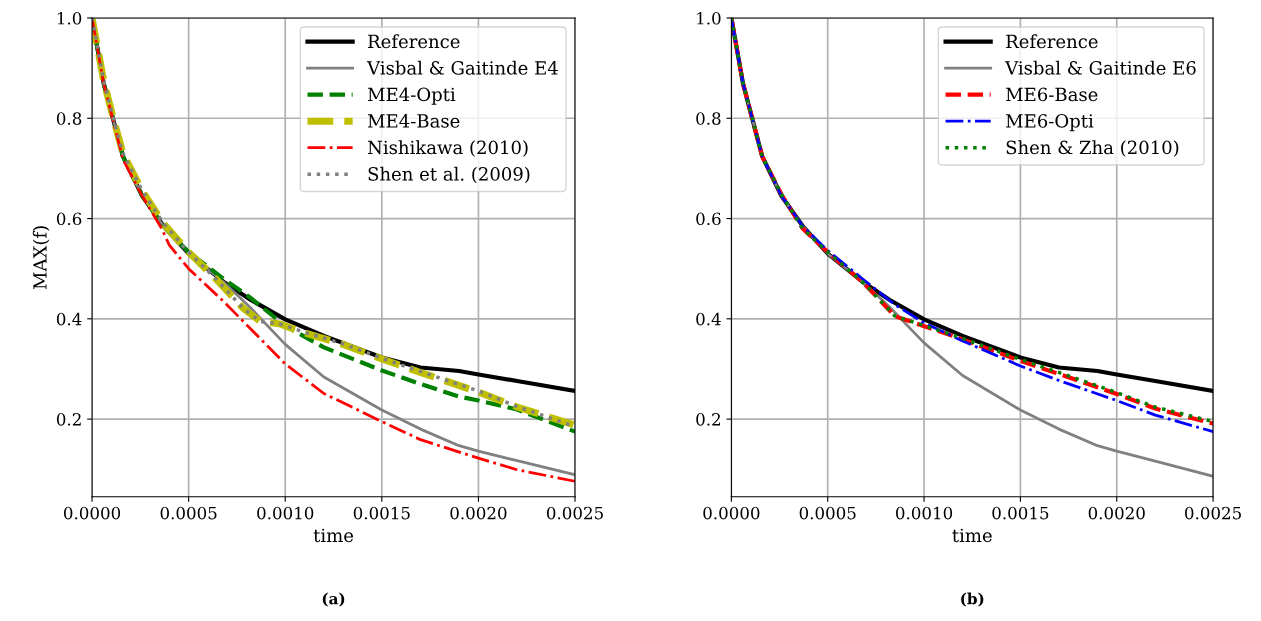 The image size is (1261, 621). I want to click on legend-label: ME6-Base, so click(1052, 94).